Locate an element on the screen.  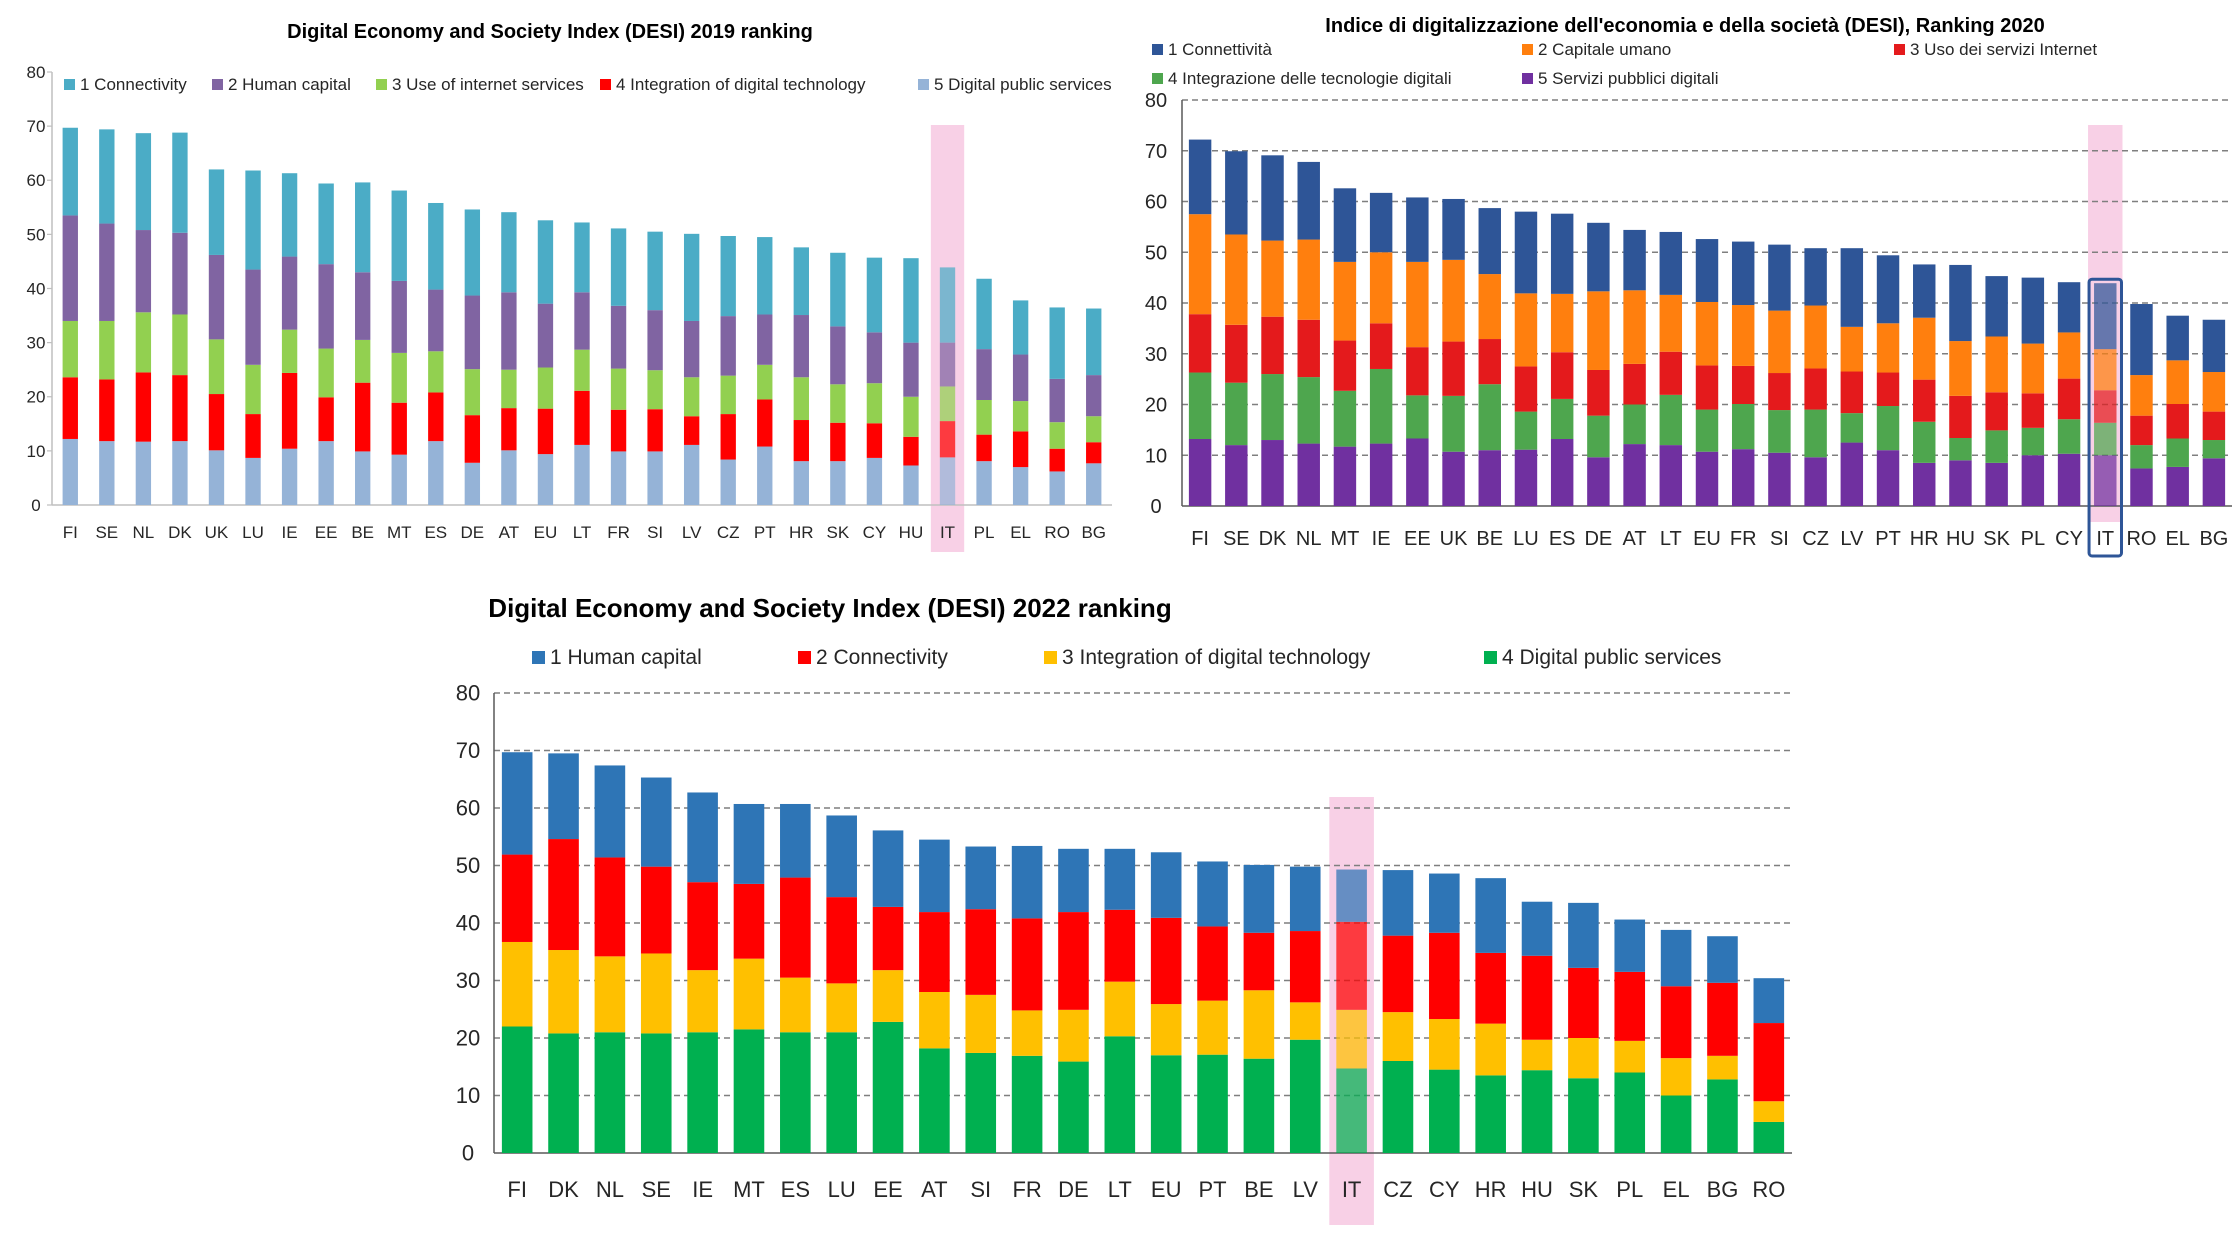
x-tick-label: ES is located at coordinates (435, 532).